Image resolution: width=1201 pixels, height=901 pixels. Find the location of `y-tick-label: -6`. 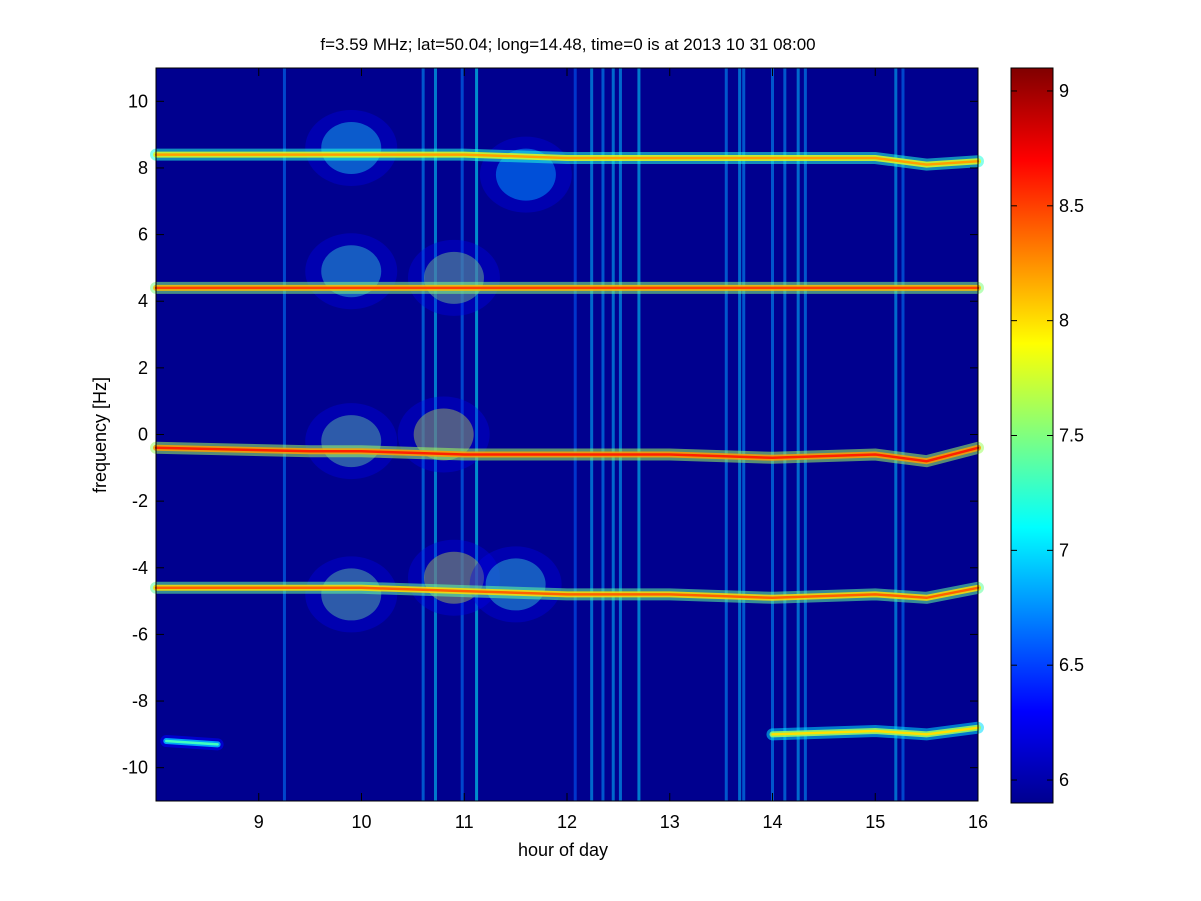

y-tick-label: -6 is located at coordinates (140, 634).